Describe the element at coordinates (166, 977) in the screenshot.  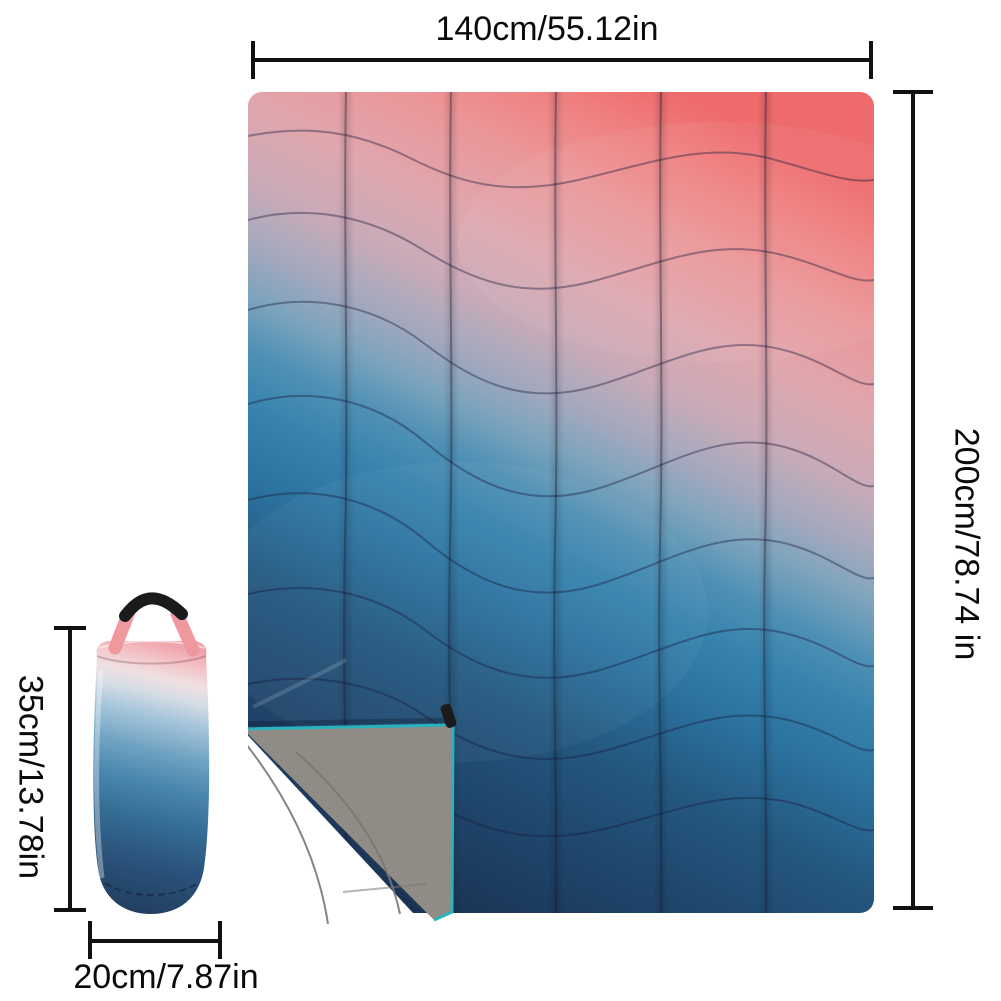
I see `sack-width-label: 20cm/7.87in` at that location.